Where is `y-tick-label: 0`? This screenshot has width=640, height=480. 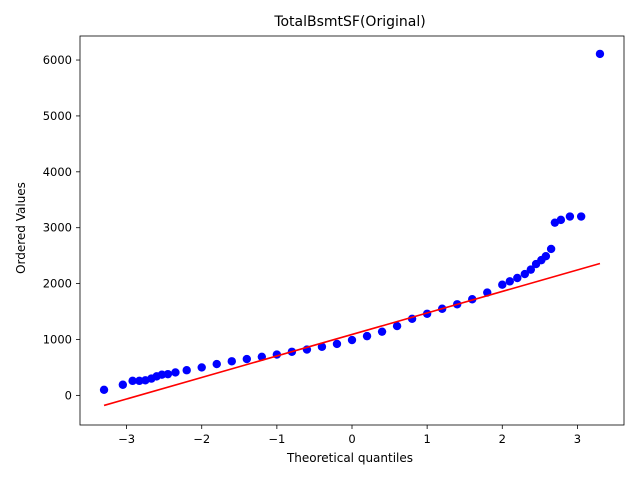
y-tick-label: 0 is located at coordinates (68, 395).